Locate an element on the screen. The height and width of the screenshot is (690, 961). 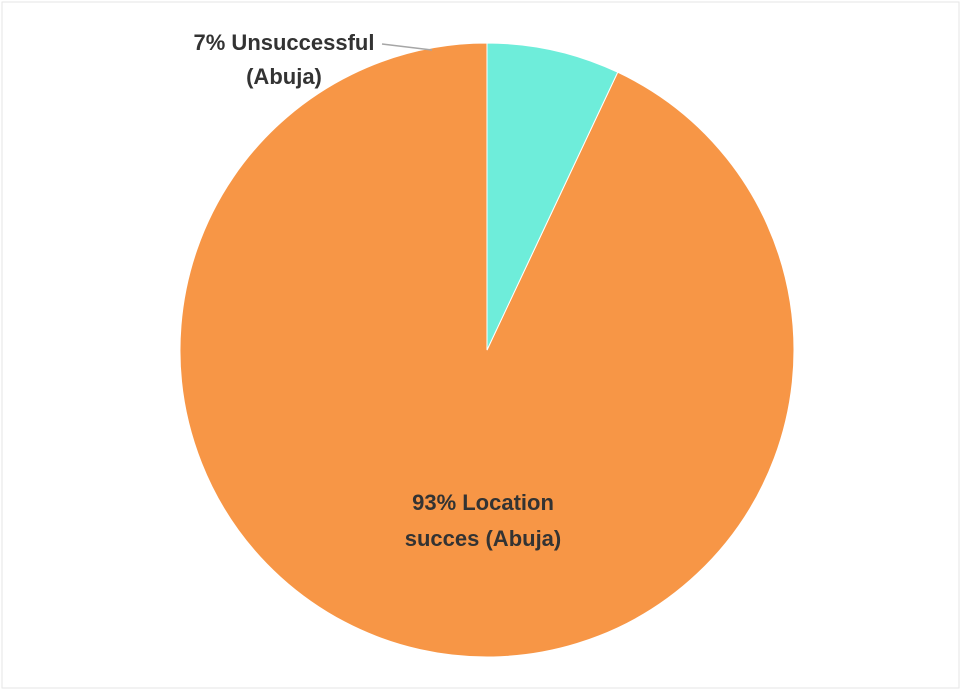
slice-label-line: (Abuja) is located at coordinates (284, 76).